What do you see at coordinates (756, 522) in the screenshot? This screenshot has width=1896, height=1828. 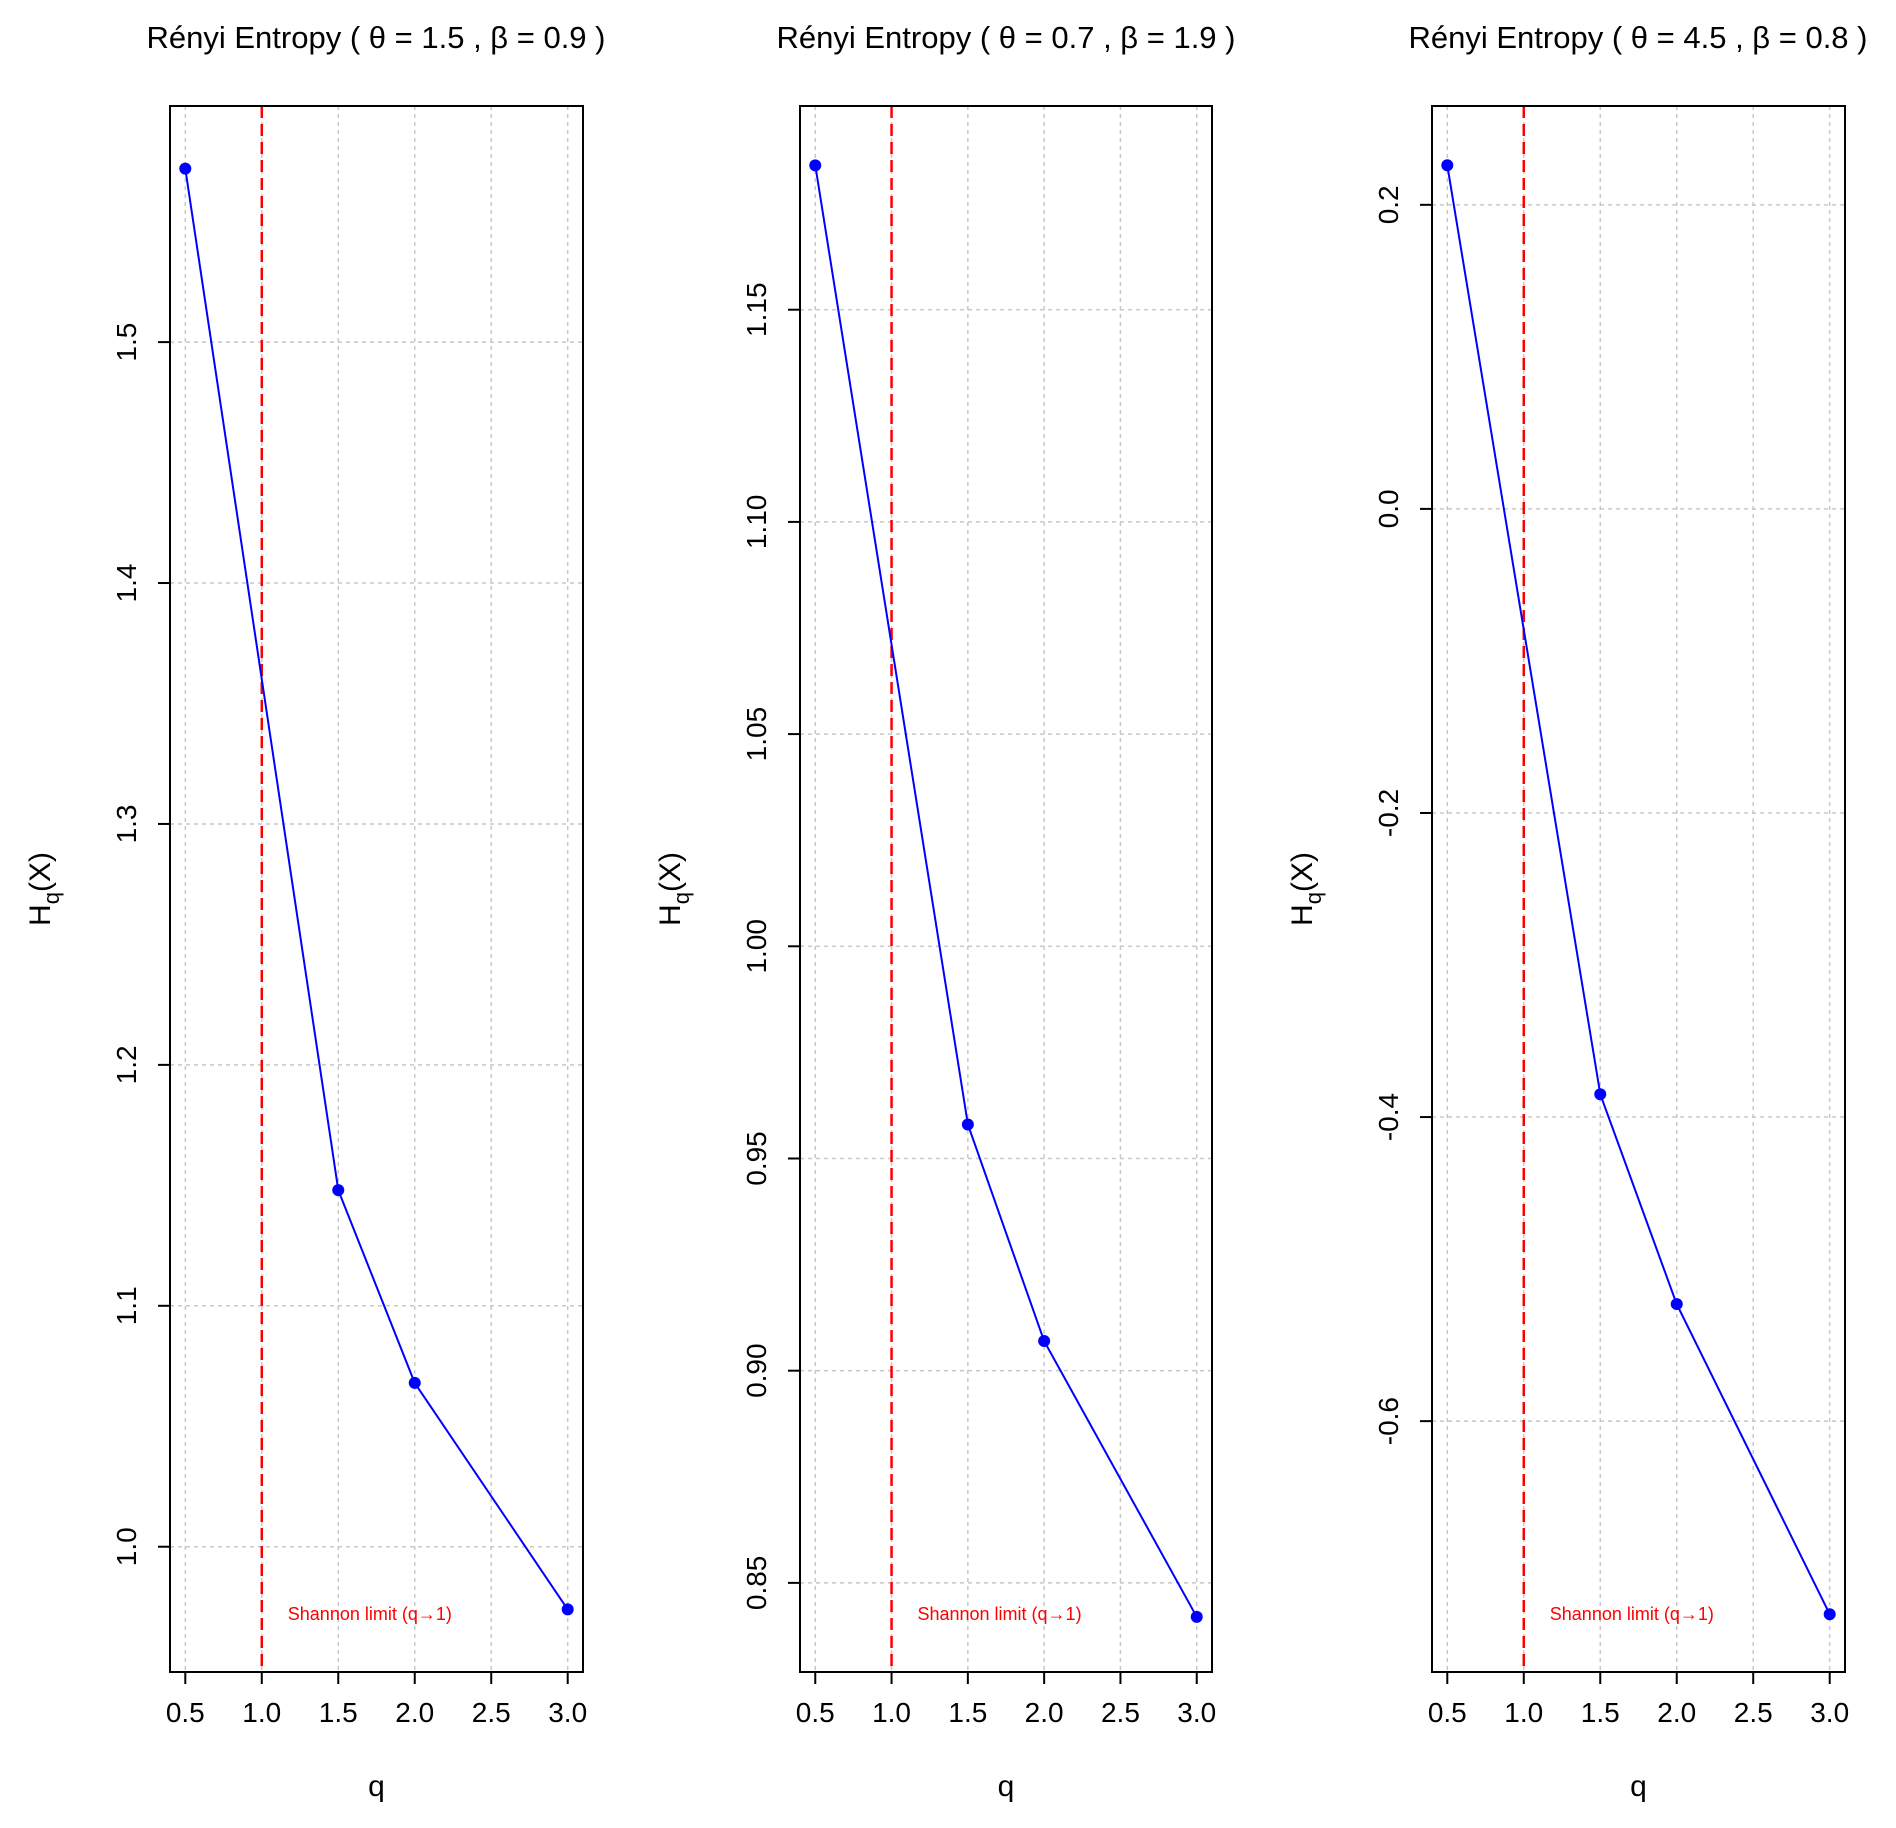 I see `y-tick-label: 1.10` at bounding box center [756, 522].